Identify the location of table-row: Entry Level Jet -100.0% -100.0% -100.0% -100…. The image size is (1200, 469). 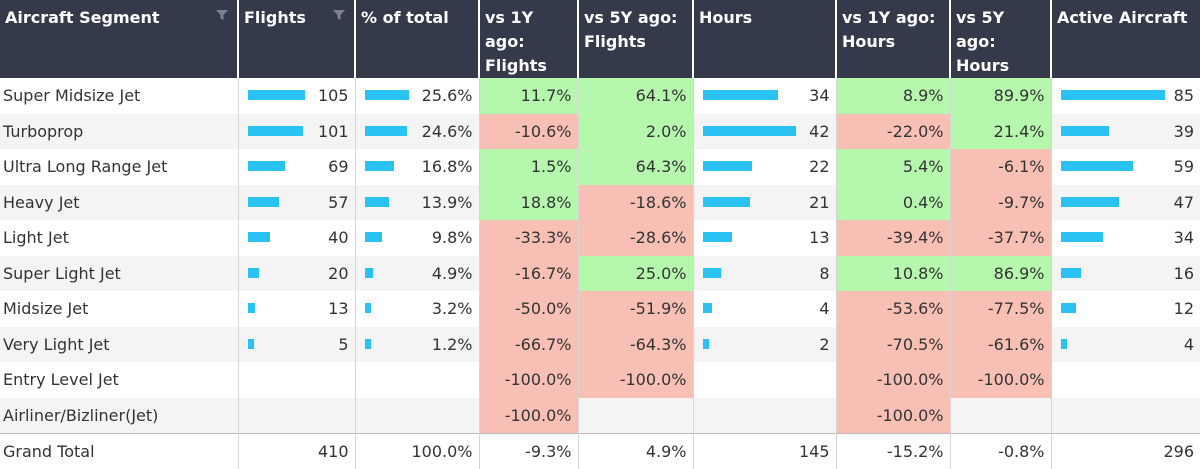
(600, 380).